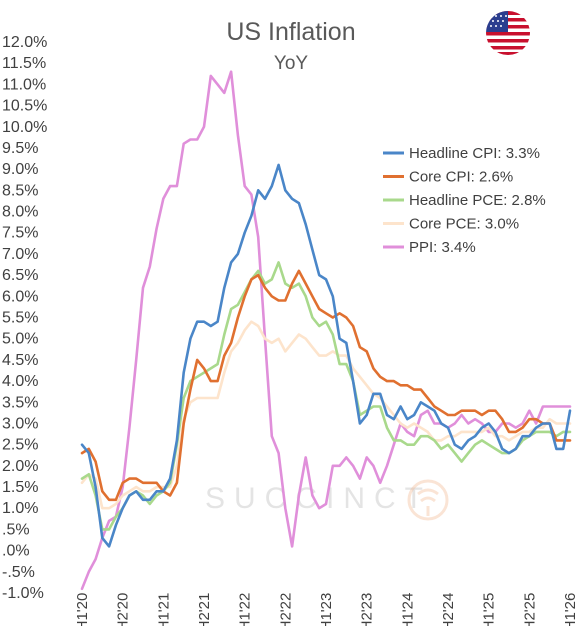 The height and width of the screenshot is (626, 581). What do you see at coordinates (24, 42) in the screenshot?
I see `y-tick-label: 12.0%` at bounding box center [24, 42].